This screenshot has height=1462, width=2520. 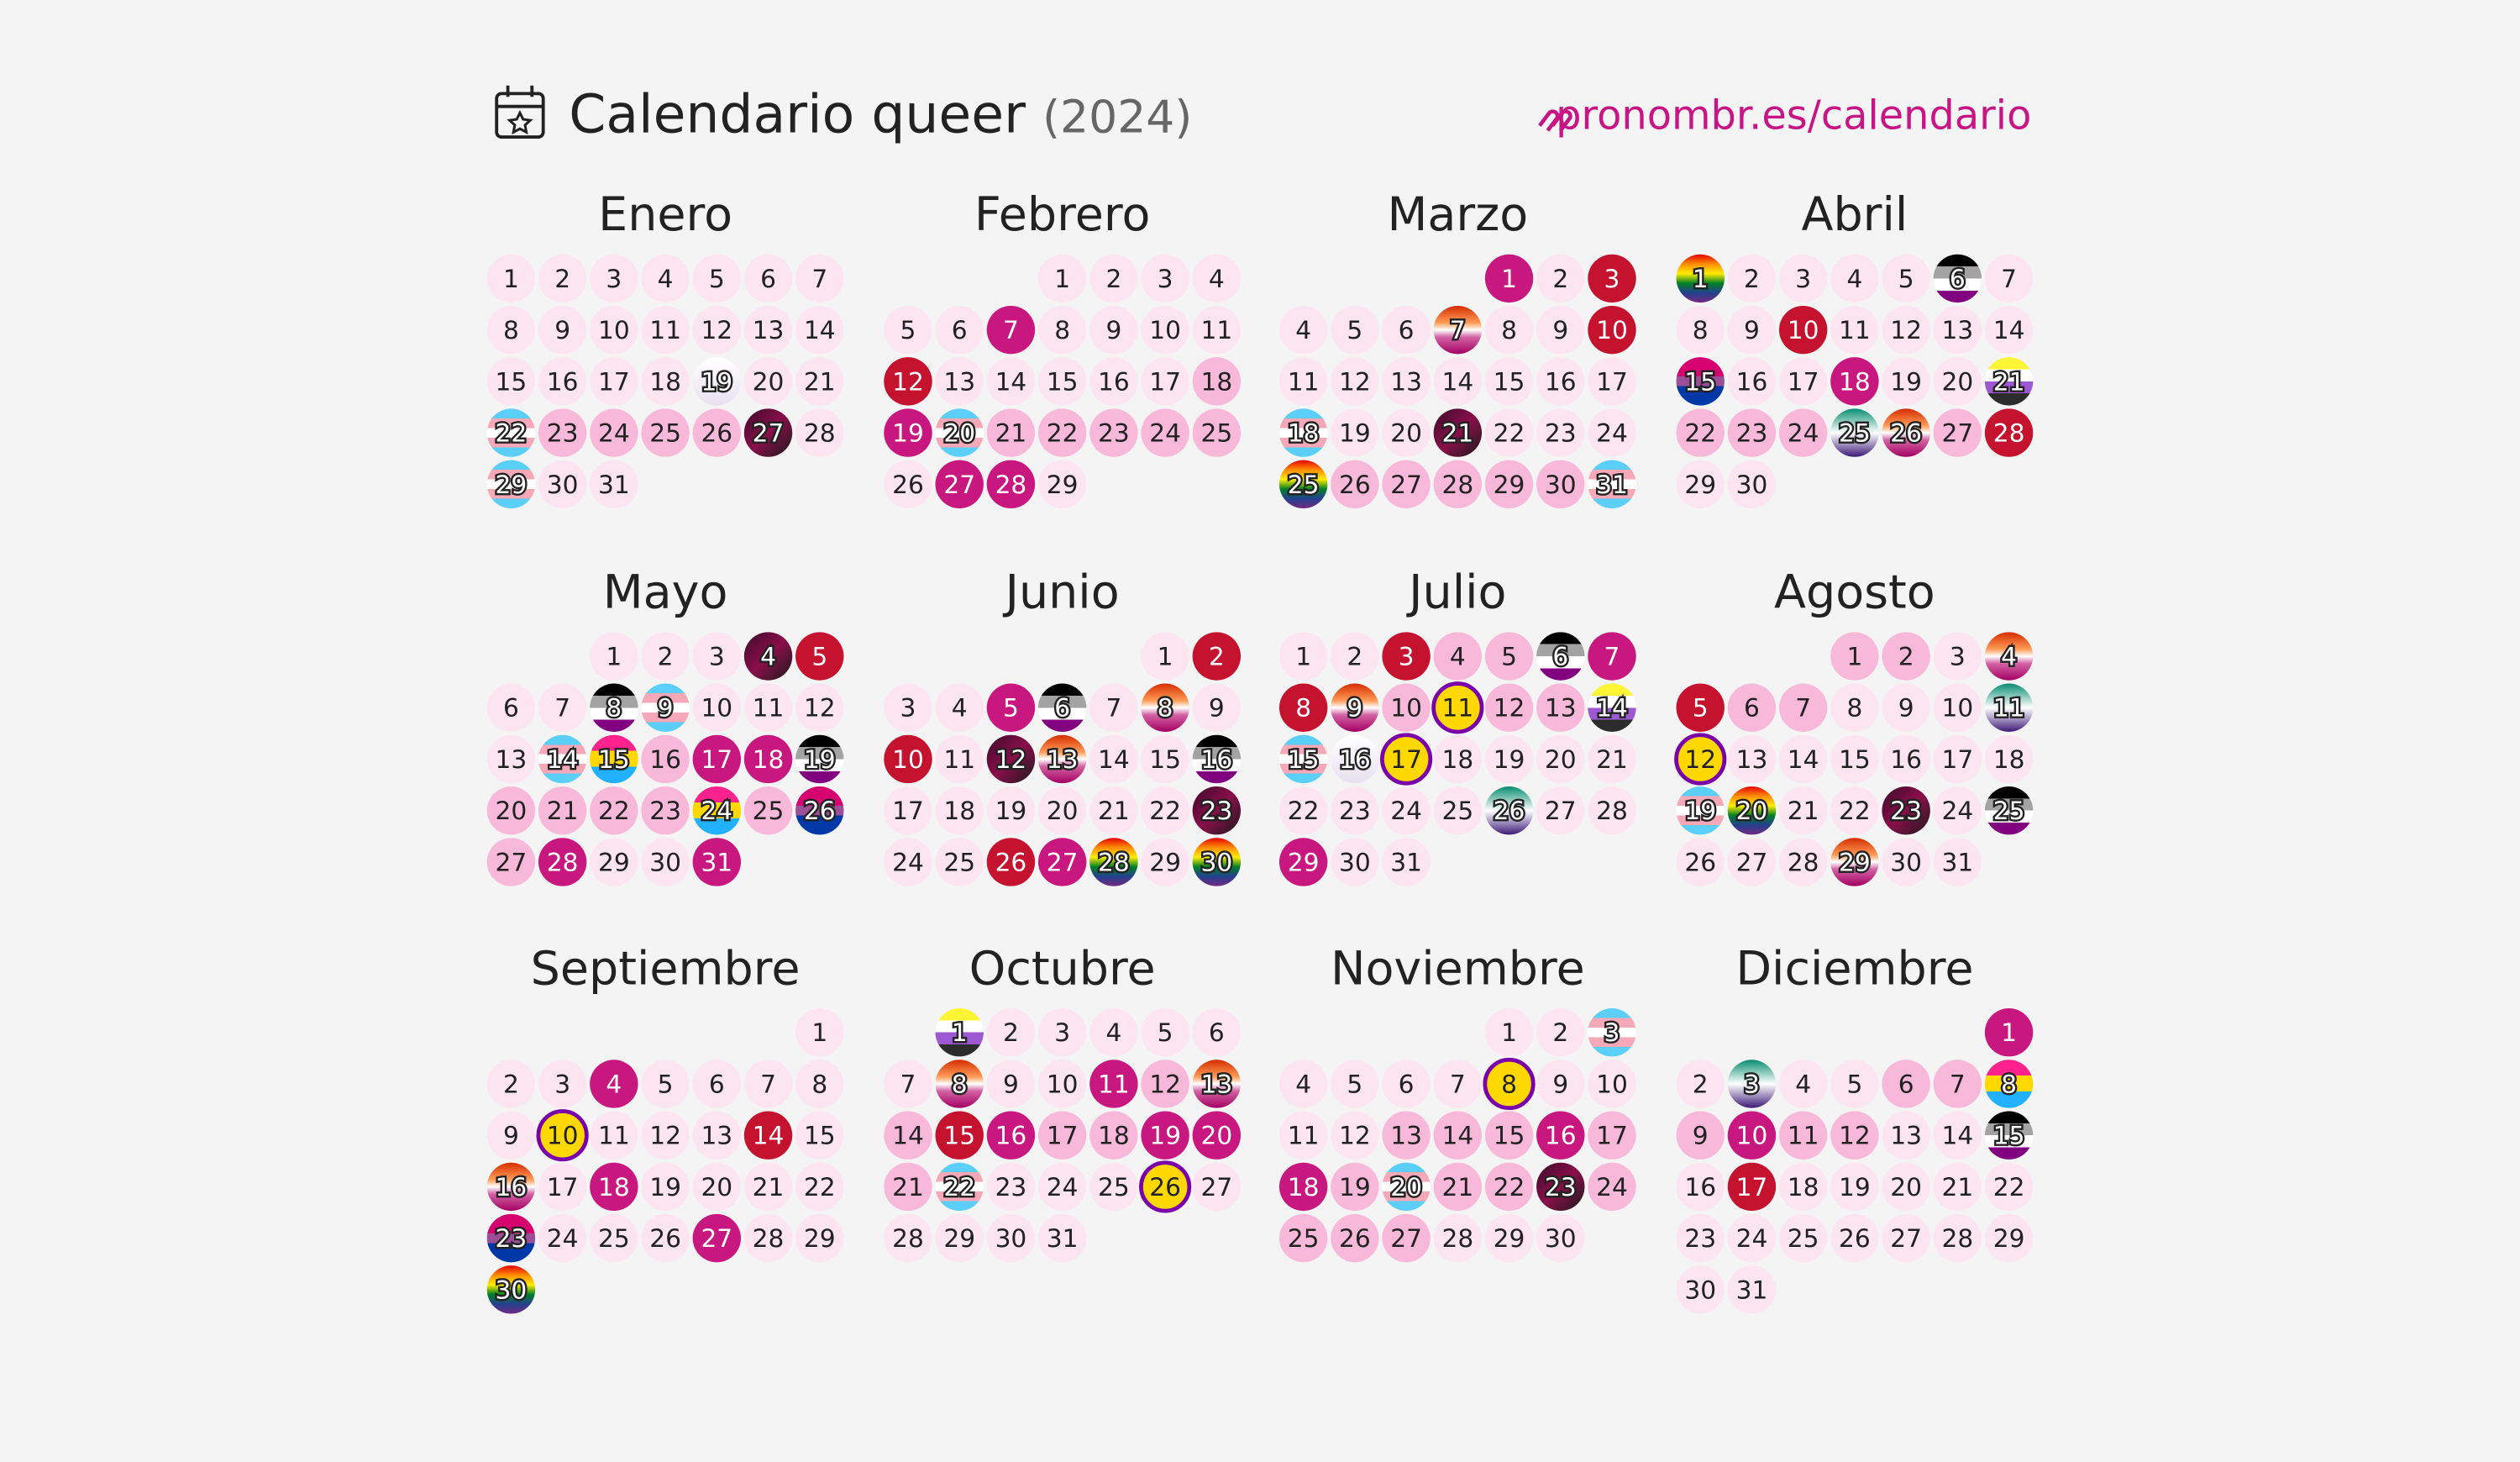 I want to click on day-number: 20, so click(x=1906, y=1187).